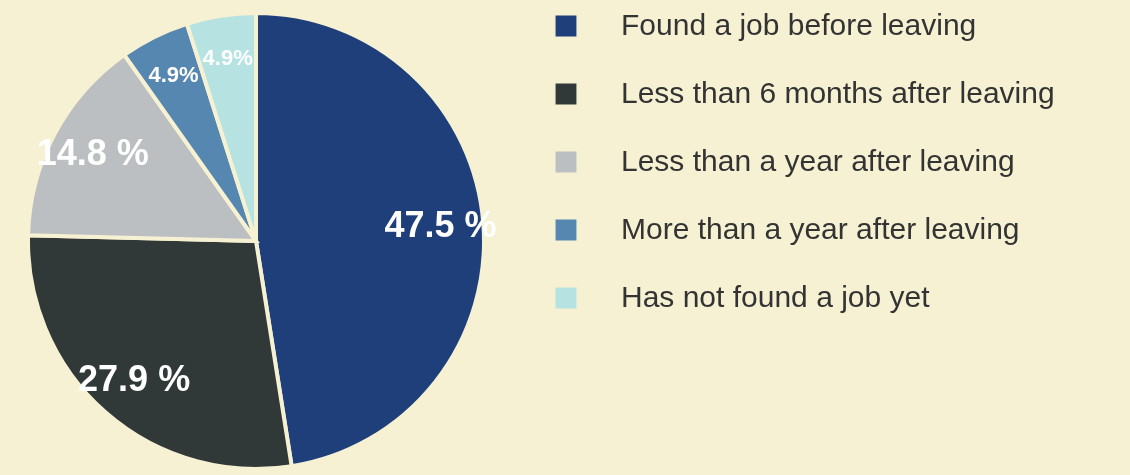  Describe the element at coordinates (820, 228) in the screenshot. I see `legend-label: More than a year after leaving` at that location.